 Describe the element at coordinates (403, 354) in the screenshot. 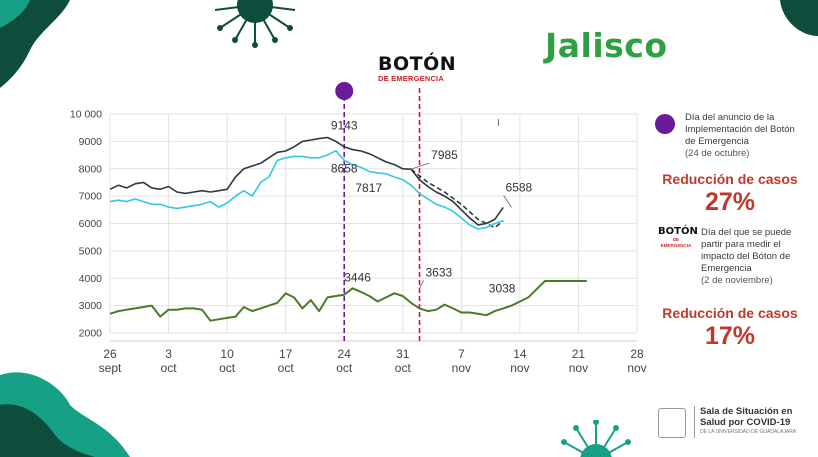

I see `x-tick-label: 31` at that location.